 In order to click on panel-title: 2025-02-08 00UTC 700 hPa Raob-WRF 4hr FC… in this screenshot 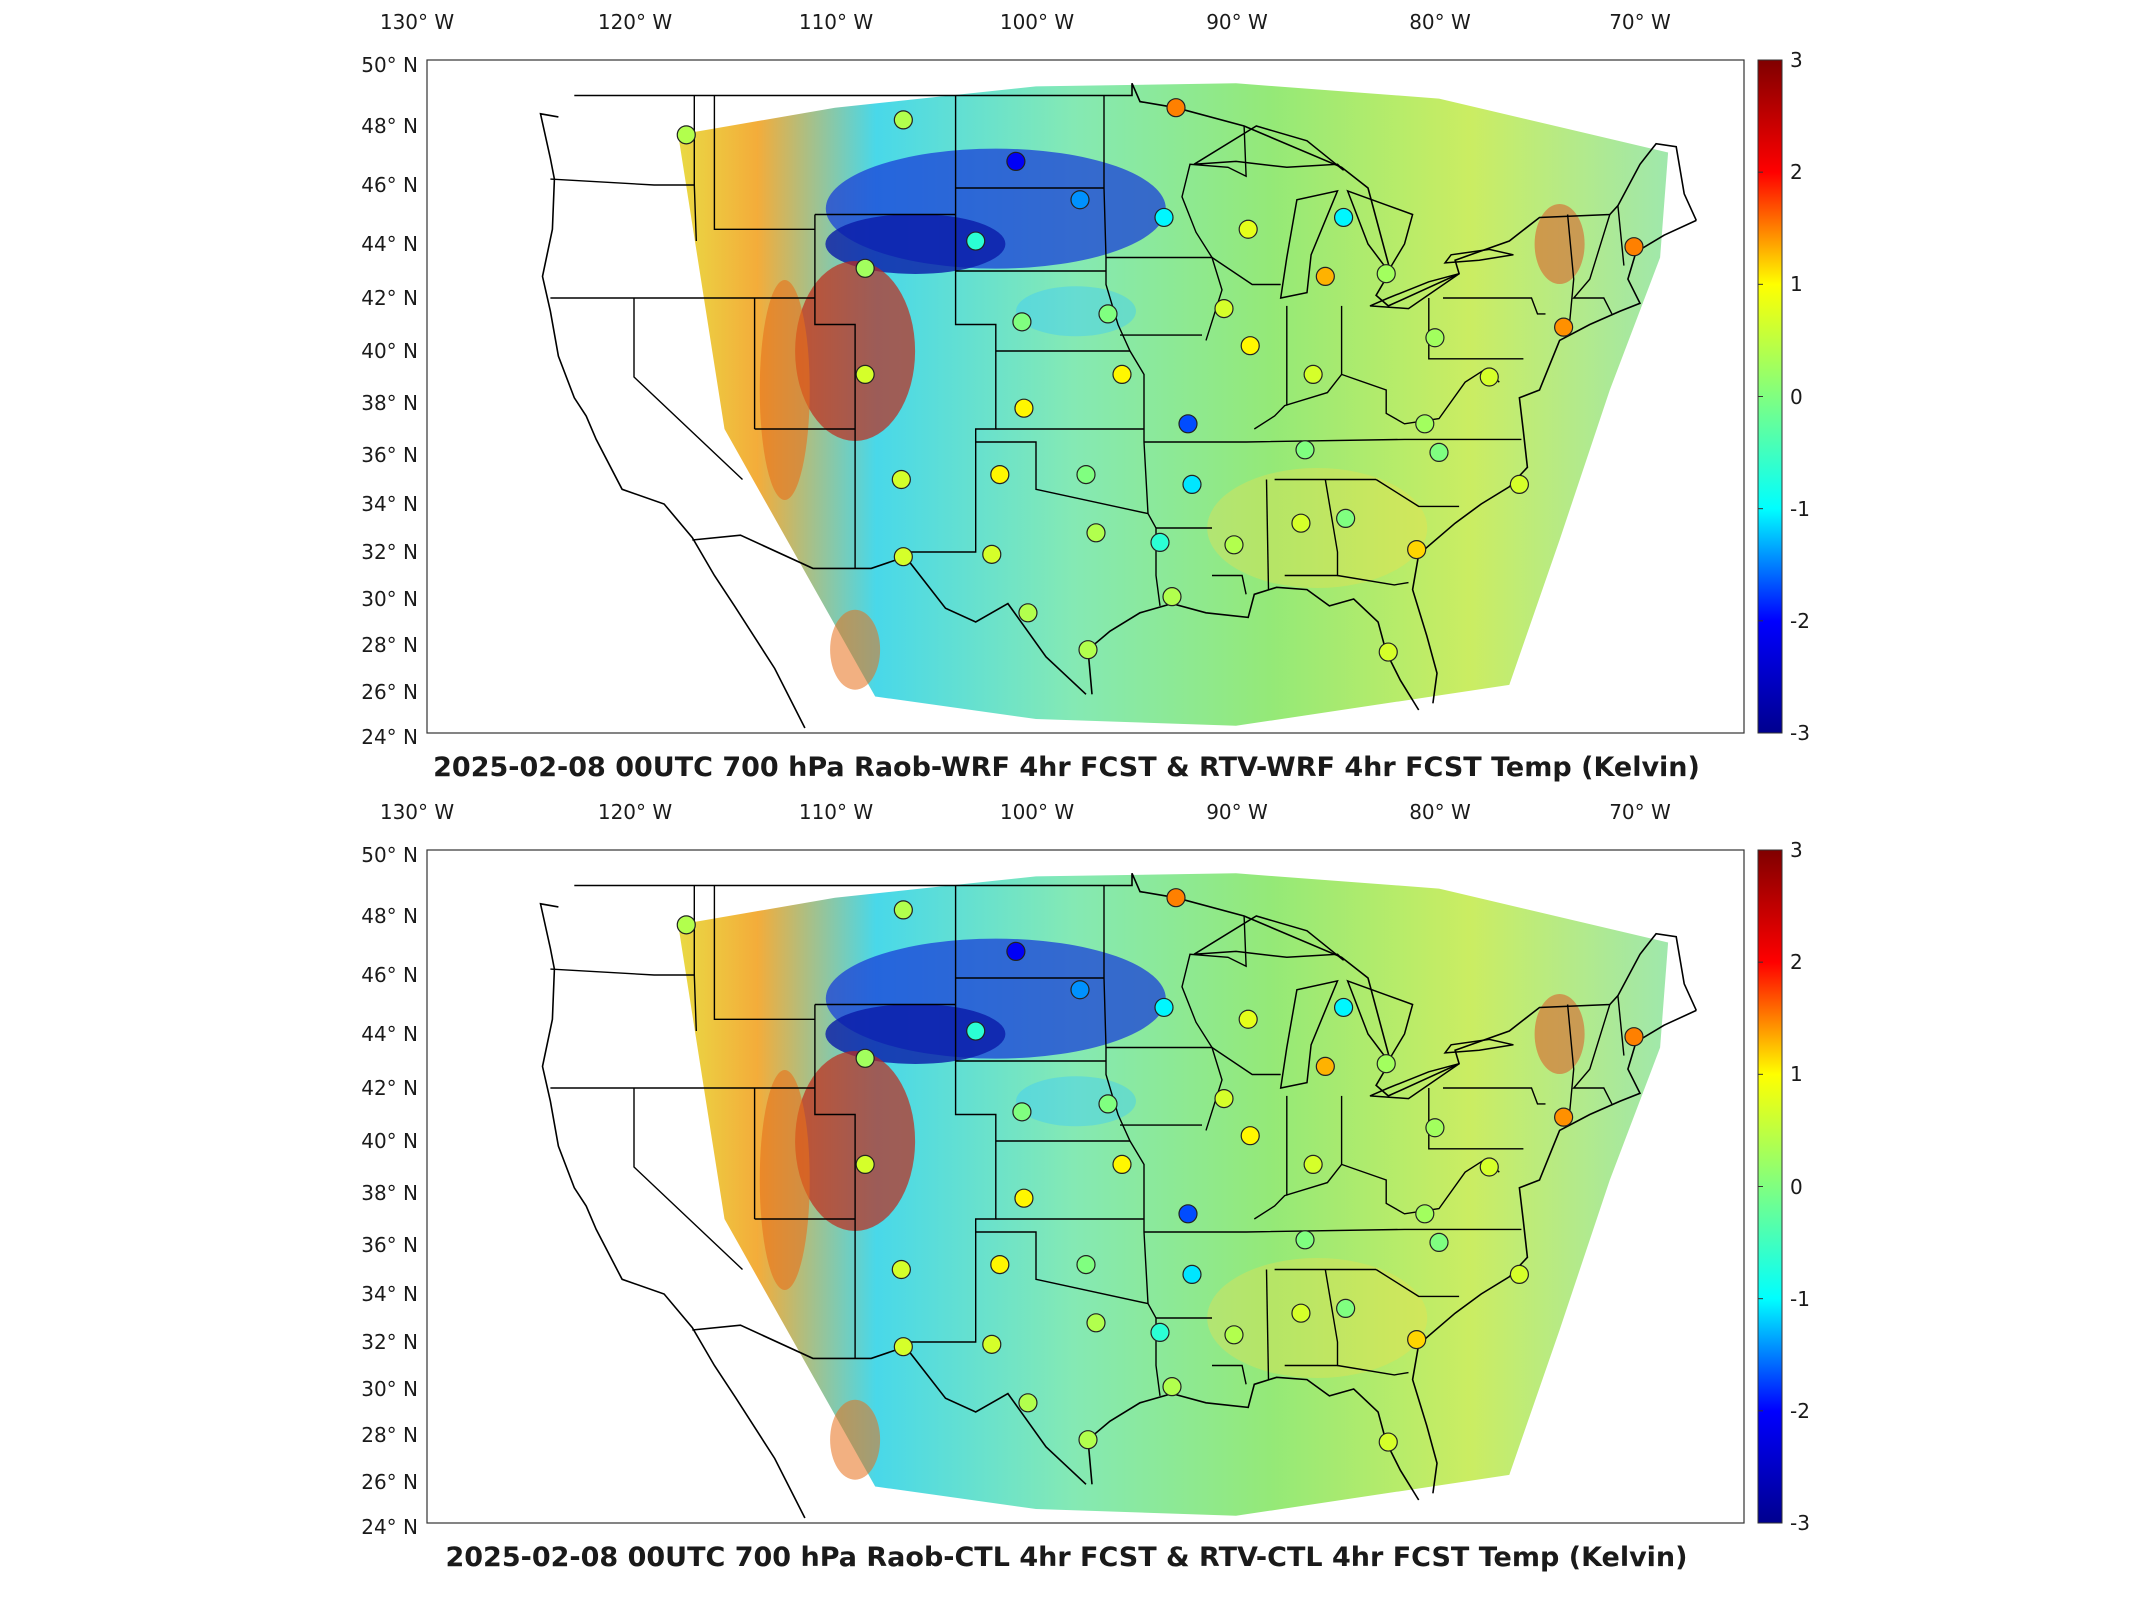, I will do `click(1066, 767)`.